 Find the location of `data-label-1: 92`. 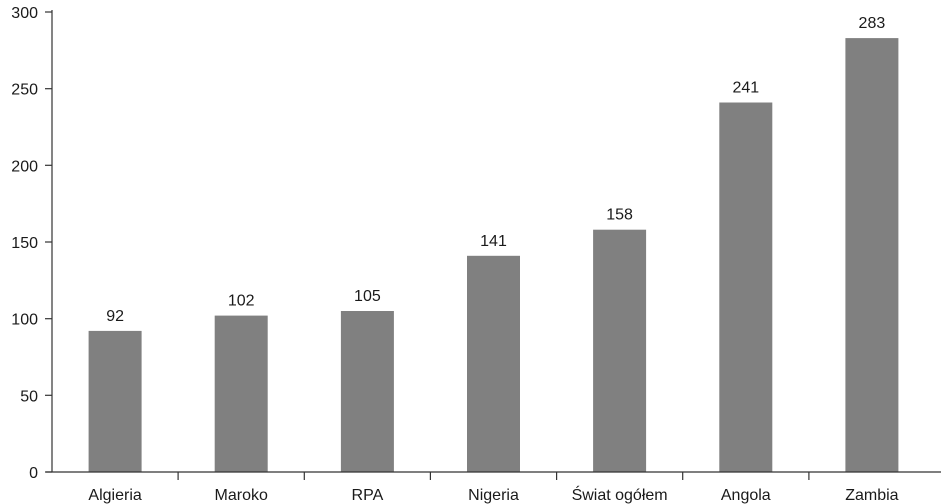

data-label-1: 92 is located at coordinates (115, 316).